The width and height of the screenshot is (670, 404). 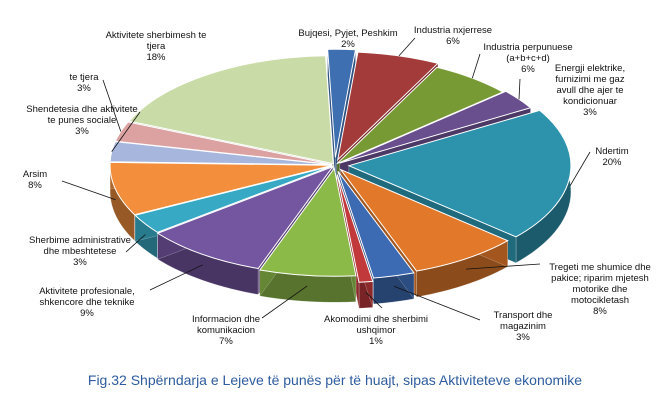 What do you see at coordinates (307, 235) in the screenshot?
I see `pie-slice` at bounding box center [307, 235].